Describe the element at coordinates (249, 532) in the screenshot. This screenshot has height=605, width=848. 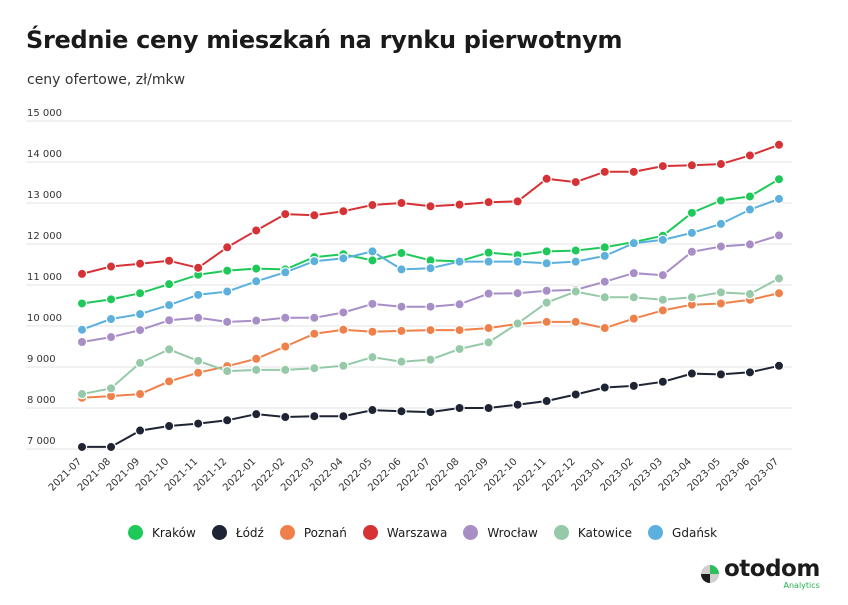
I see `legend-label: Łódź` at that location.